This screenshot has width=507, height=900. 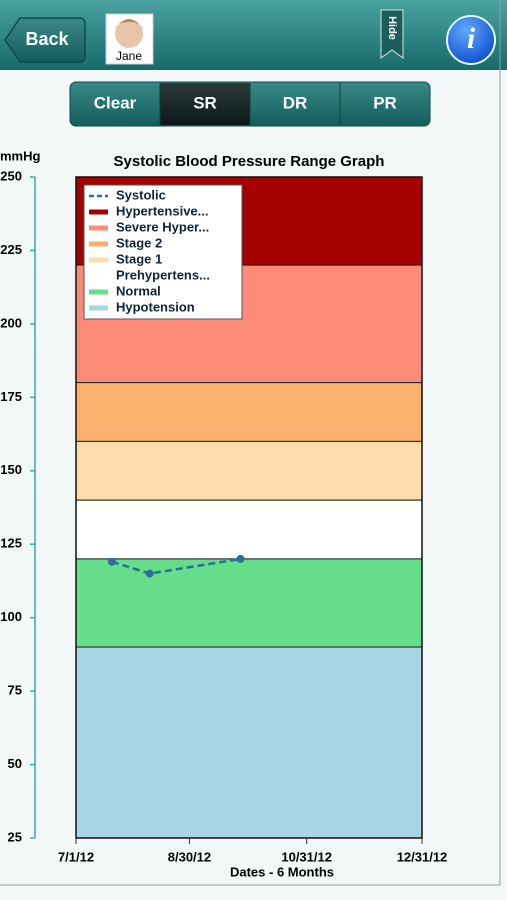 I want to click on hide-label: Hide, so click(x=392, y=28).